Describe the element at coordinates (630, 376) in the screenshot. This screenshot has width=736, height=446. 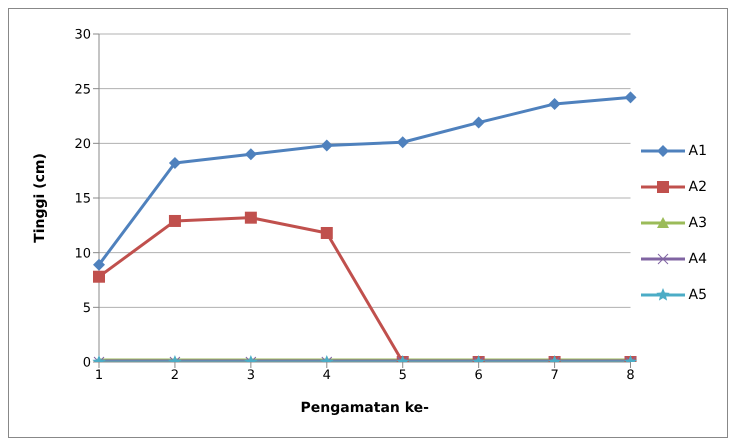
I see `x-tick-label: 8` at that location.